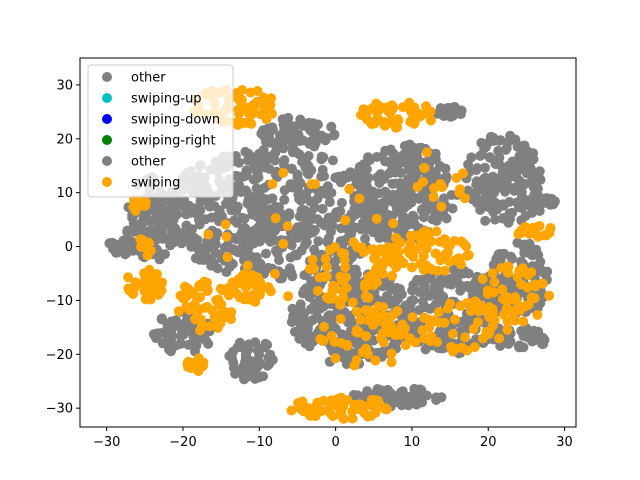  I want to click on legend-label: other, so click(148, 78).